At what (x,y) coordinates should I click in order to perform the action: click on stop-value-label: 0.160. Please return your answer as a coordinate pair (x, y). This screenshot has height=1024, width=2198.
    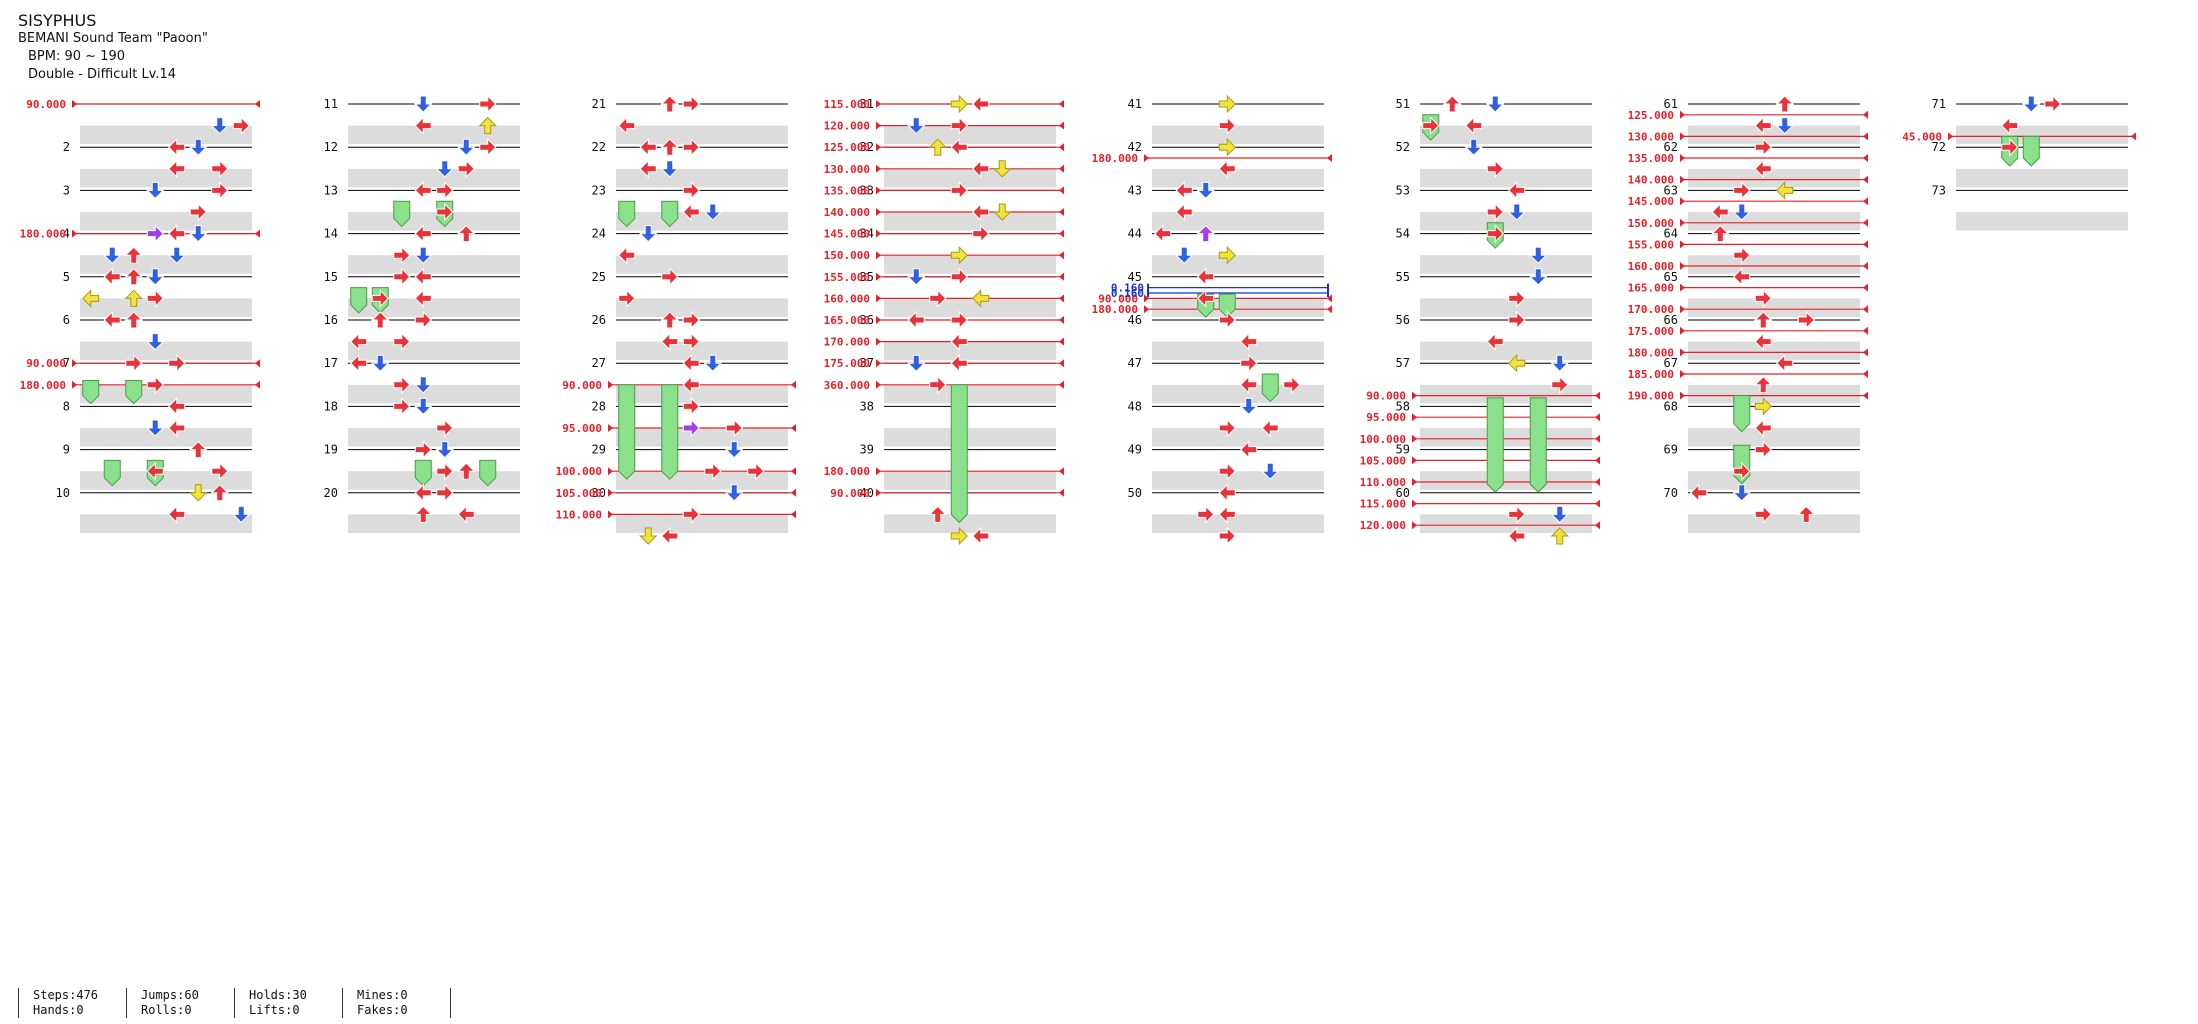
    Looking at the image, I should click on (1127, 288).